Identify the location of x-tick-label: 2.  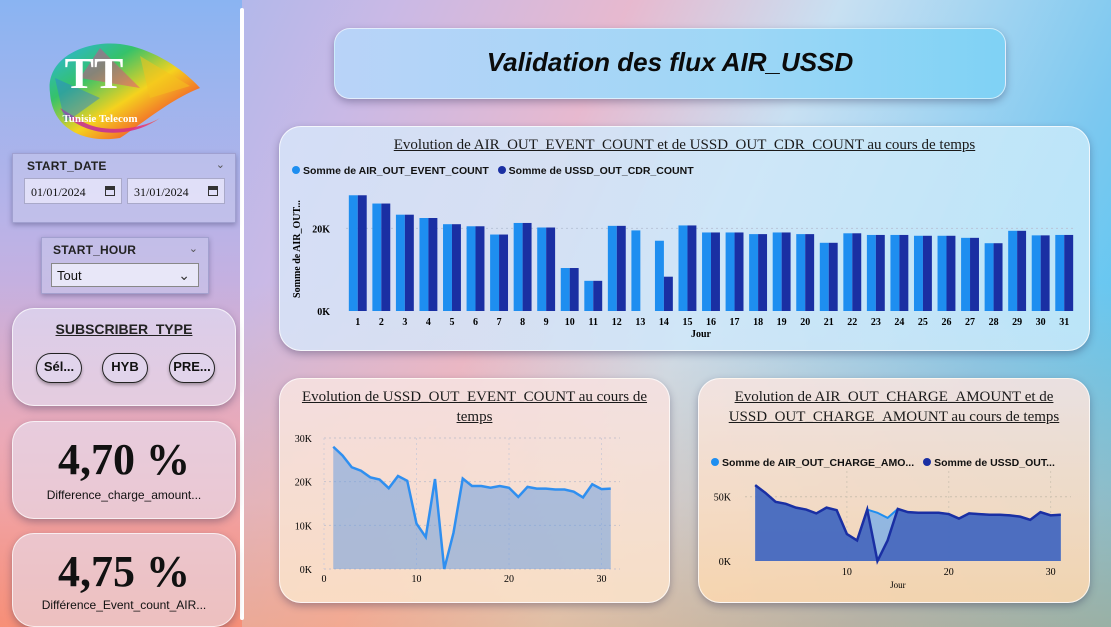
(381, 322).